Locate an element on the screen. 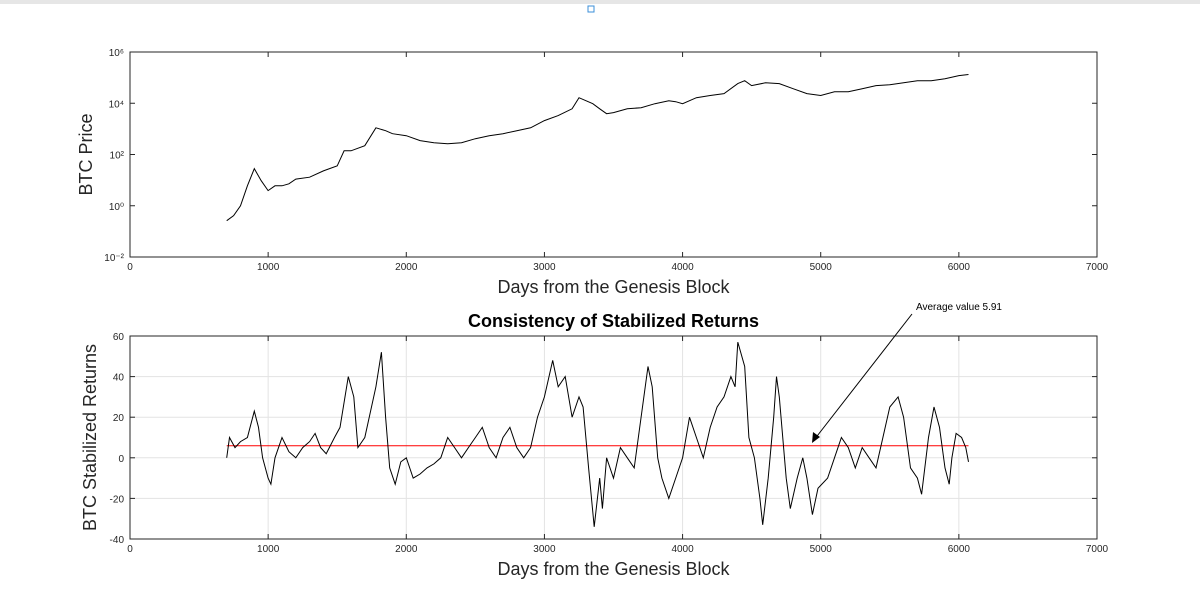  annotation-text: Average value 5.91 is located at coordinates (959, 307).